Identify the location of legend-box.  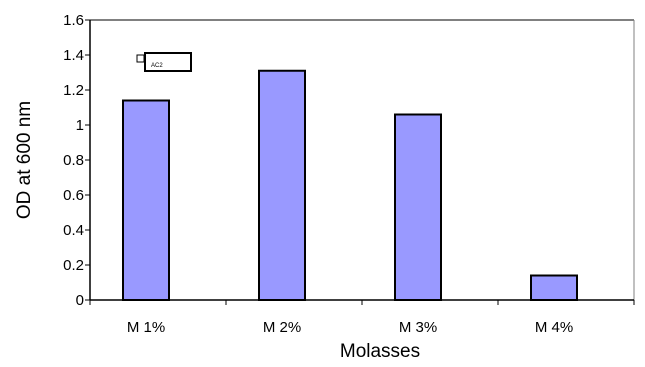
(168, 62).